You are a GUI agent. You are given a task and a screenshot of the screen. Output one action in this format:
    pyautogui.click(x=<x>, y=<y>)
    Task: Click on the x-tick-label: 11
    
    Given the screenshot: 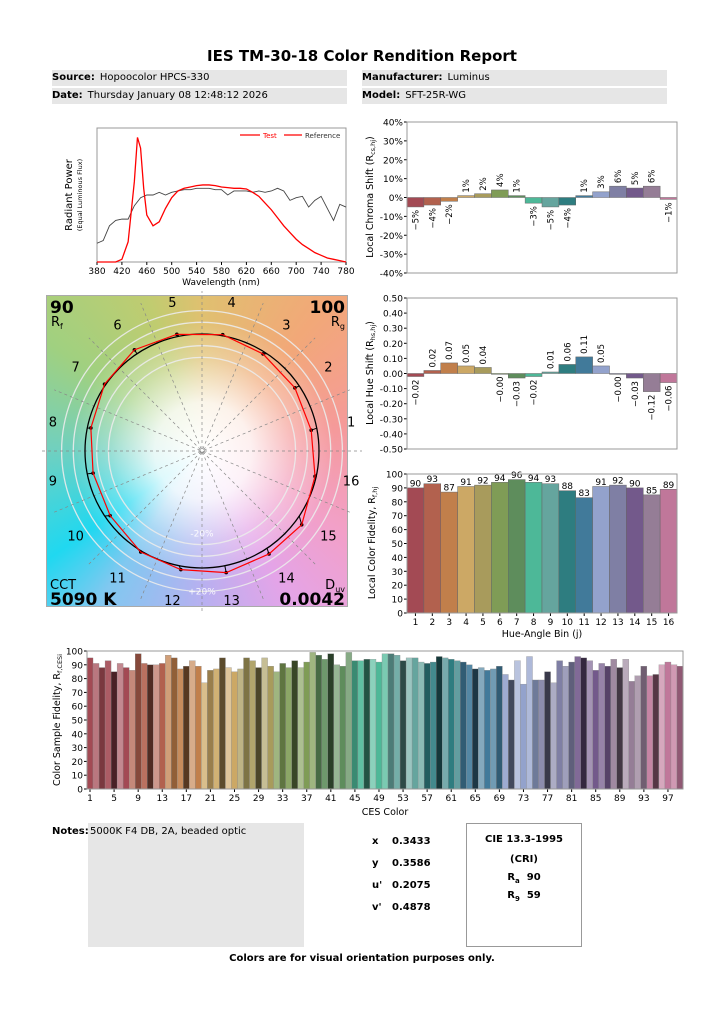 What is the action you would take?
    pyautogui.click(x=583, y=623)
    